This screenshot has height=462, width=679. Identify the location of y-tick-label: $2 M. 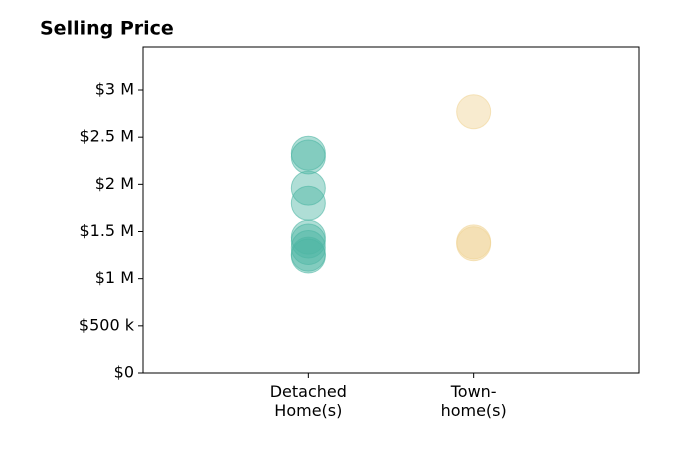
(114, 183).